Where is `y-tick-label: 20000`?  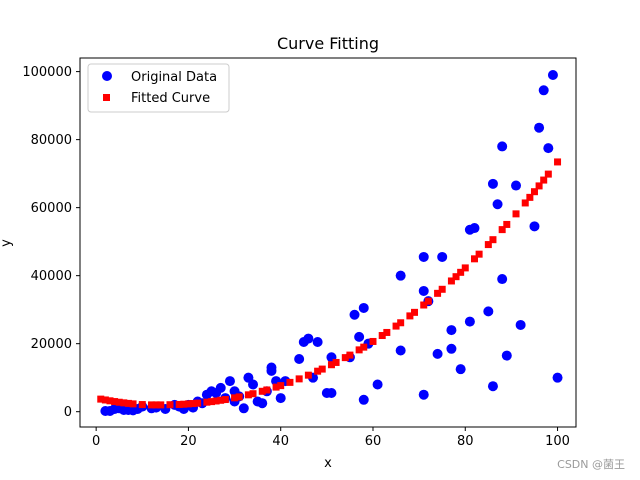
y-tick-label: 20000 is located at coordinates (51, 344).